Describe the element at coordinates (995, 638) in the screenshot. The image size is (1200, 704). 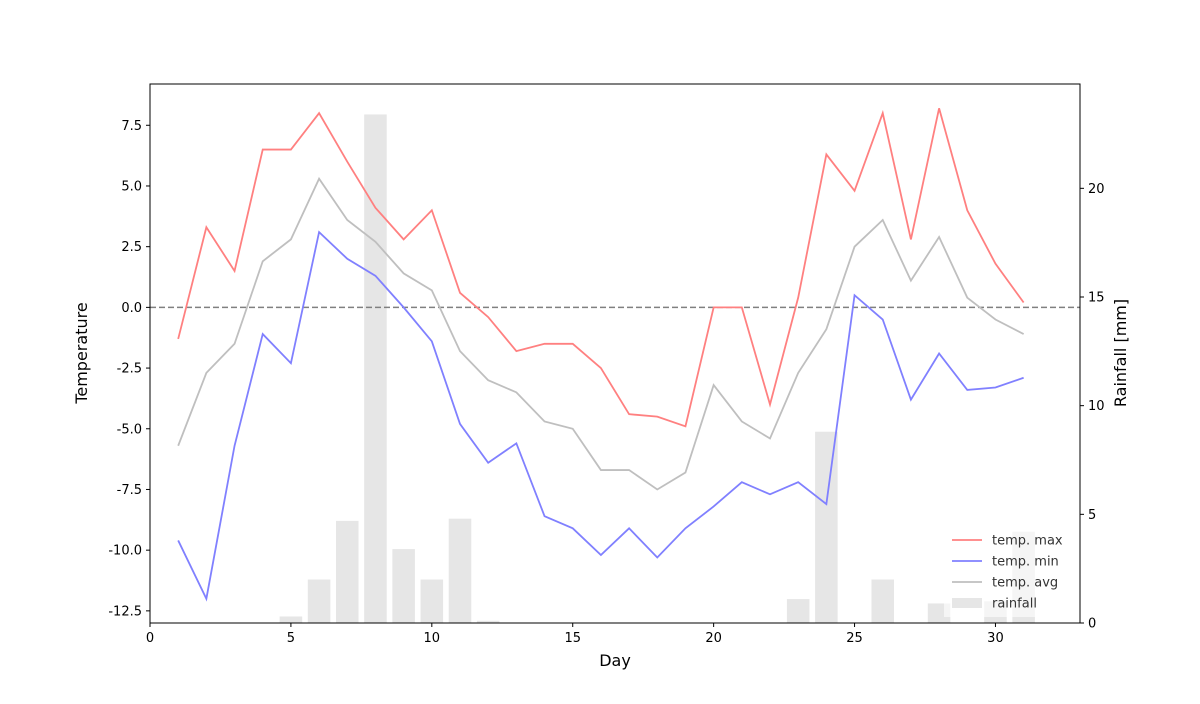
I see `x-tick-label: 30` at that location.